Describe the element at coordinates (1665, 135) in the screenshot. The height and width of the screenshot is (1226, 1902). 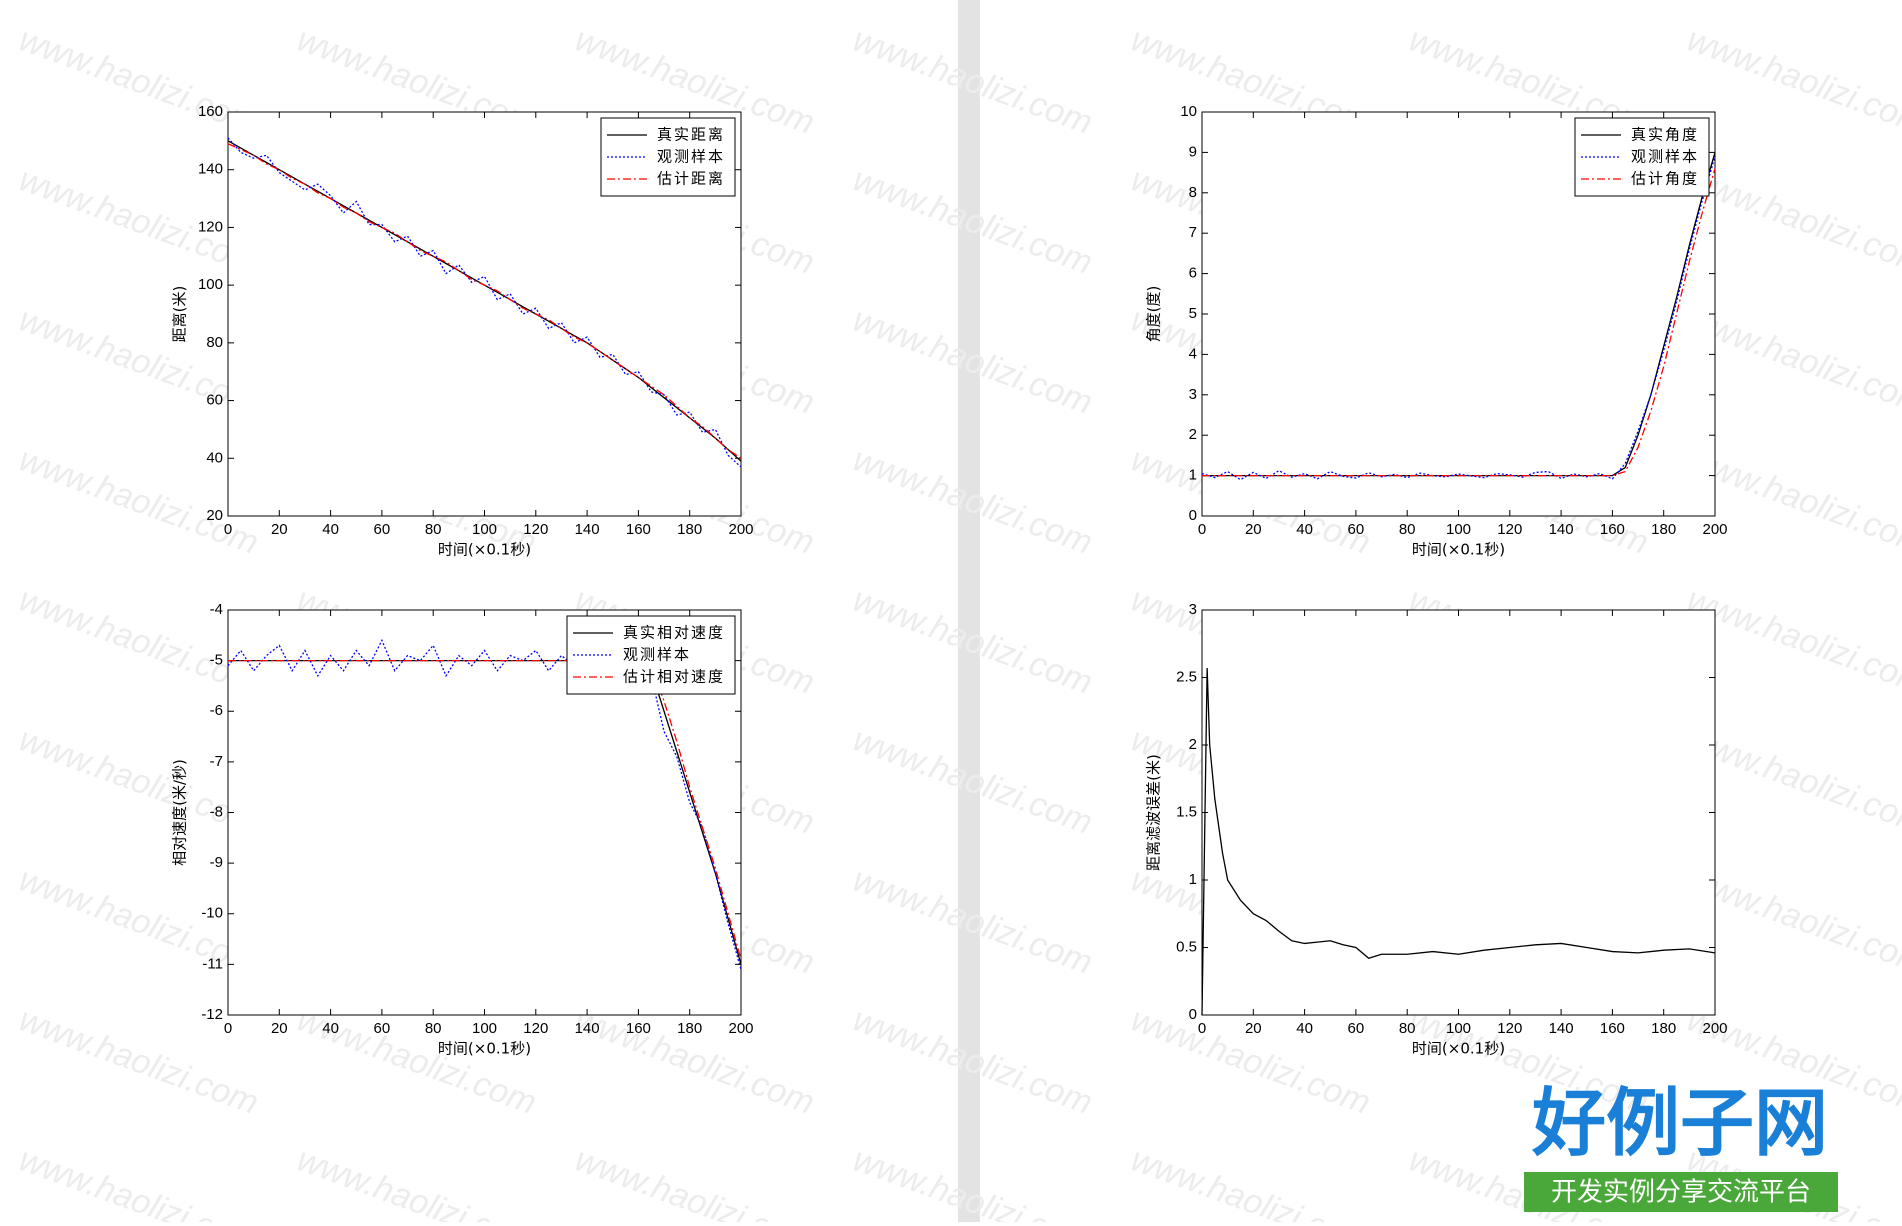
I see `legend-label: 真实角度` at that location.